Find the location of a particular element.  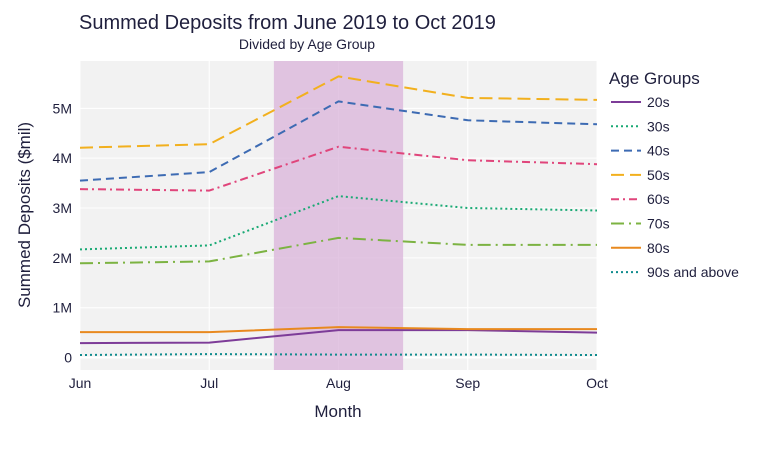

highlight-band is located at coordinates (338, 215).